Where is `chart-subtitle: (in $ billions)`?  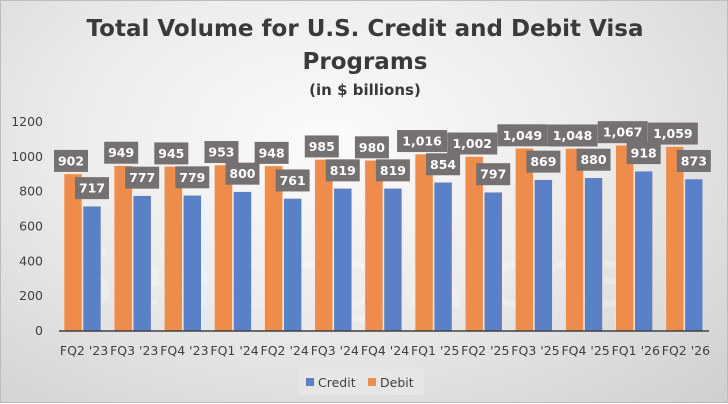
chart-subtitle: (in $ billions) is located at coordinates (365, 90).